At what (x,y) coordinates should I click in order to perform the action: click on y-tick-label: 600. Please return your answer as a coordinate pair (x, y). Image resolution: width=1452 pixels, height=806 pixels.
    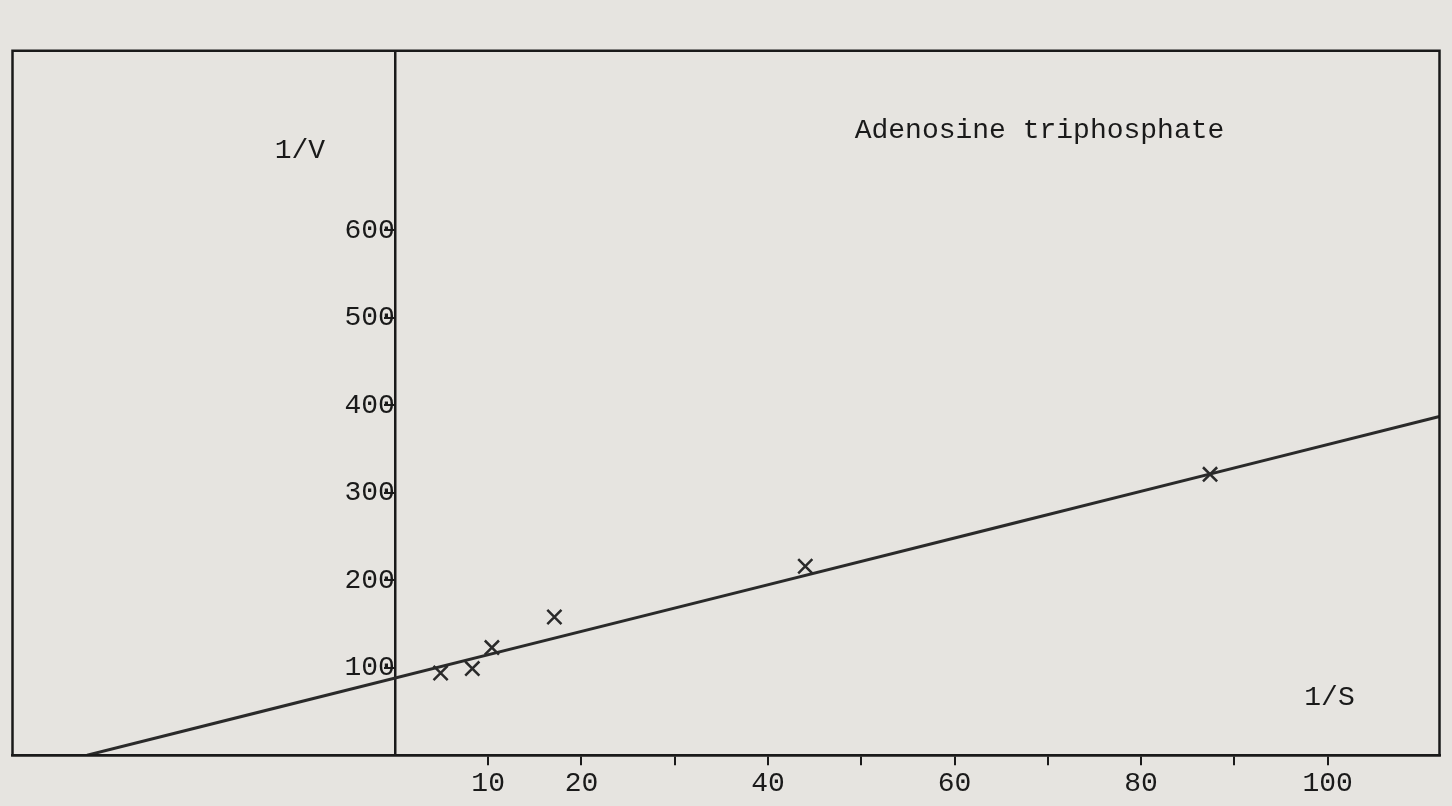
    Looking at the image, I should click on (369, 230).